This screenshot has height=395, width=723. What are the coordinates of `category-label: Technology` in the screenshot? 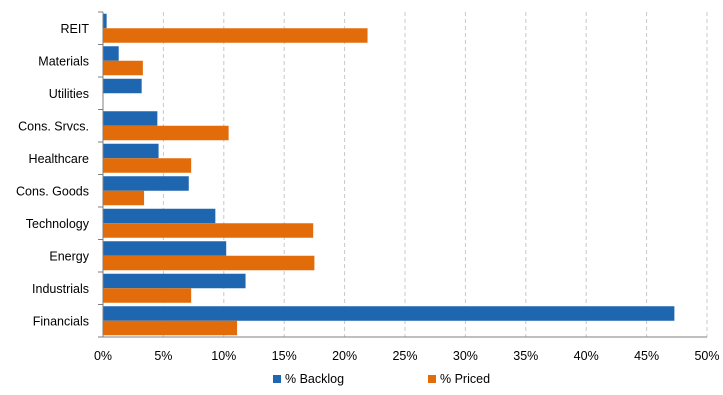 It's located at (58, 224).